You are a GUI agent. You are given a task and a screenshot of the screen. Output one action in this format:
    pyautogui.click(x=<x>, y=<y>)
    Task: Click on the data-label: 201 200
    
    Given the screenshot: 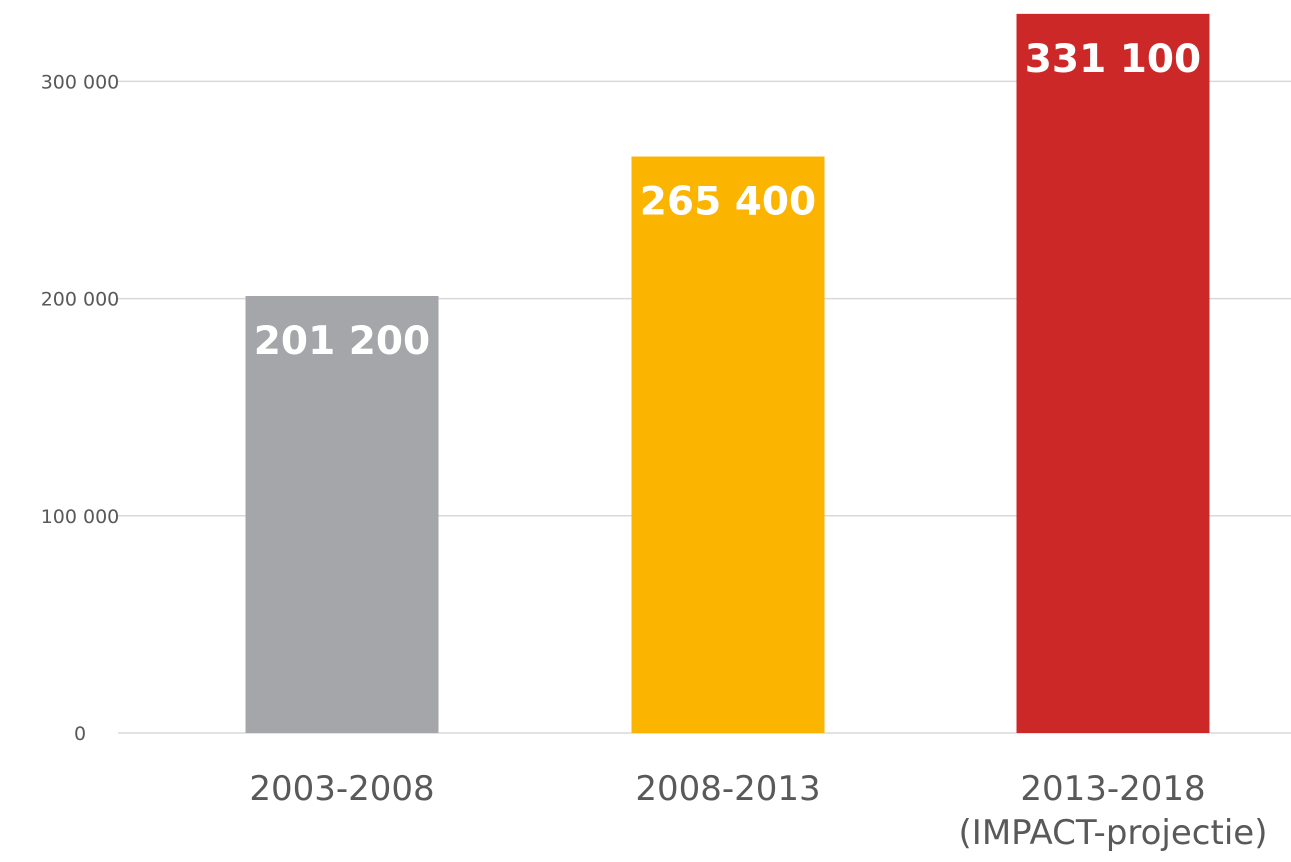 What is the action you would take?
    pyautogui.click(x=342, y=341)
    